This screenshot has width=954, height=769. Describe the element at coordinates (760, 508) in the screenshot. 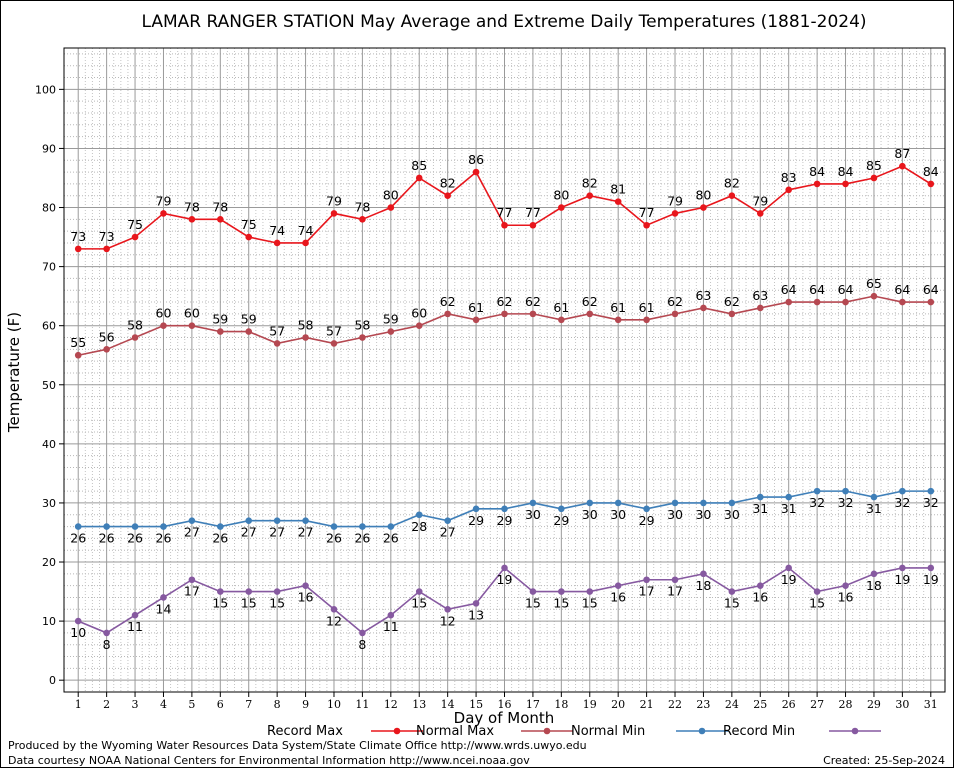

I see `data-label: 31` at that location.